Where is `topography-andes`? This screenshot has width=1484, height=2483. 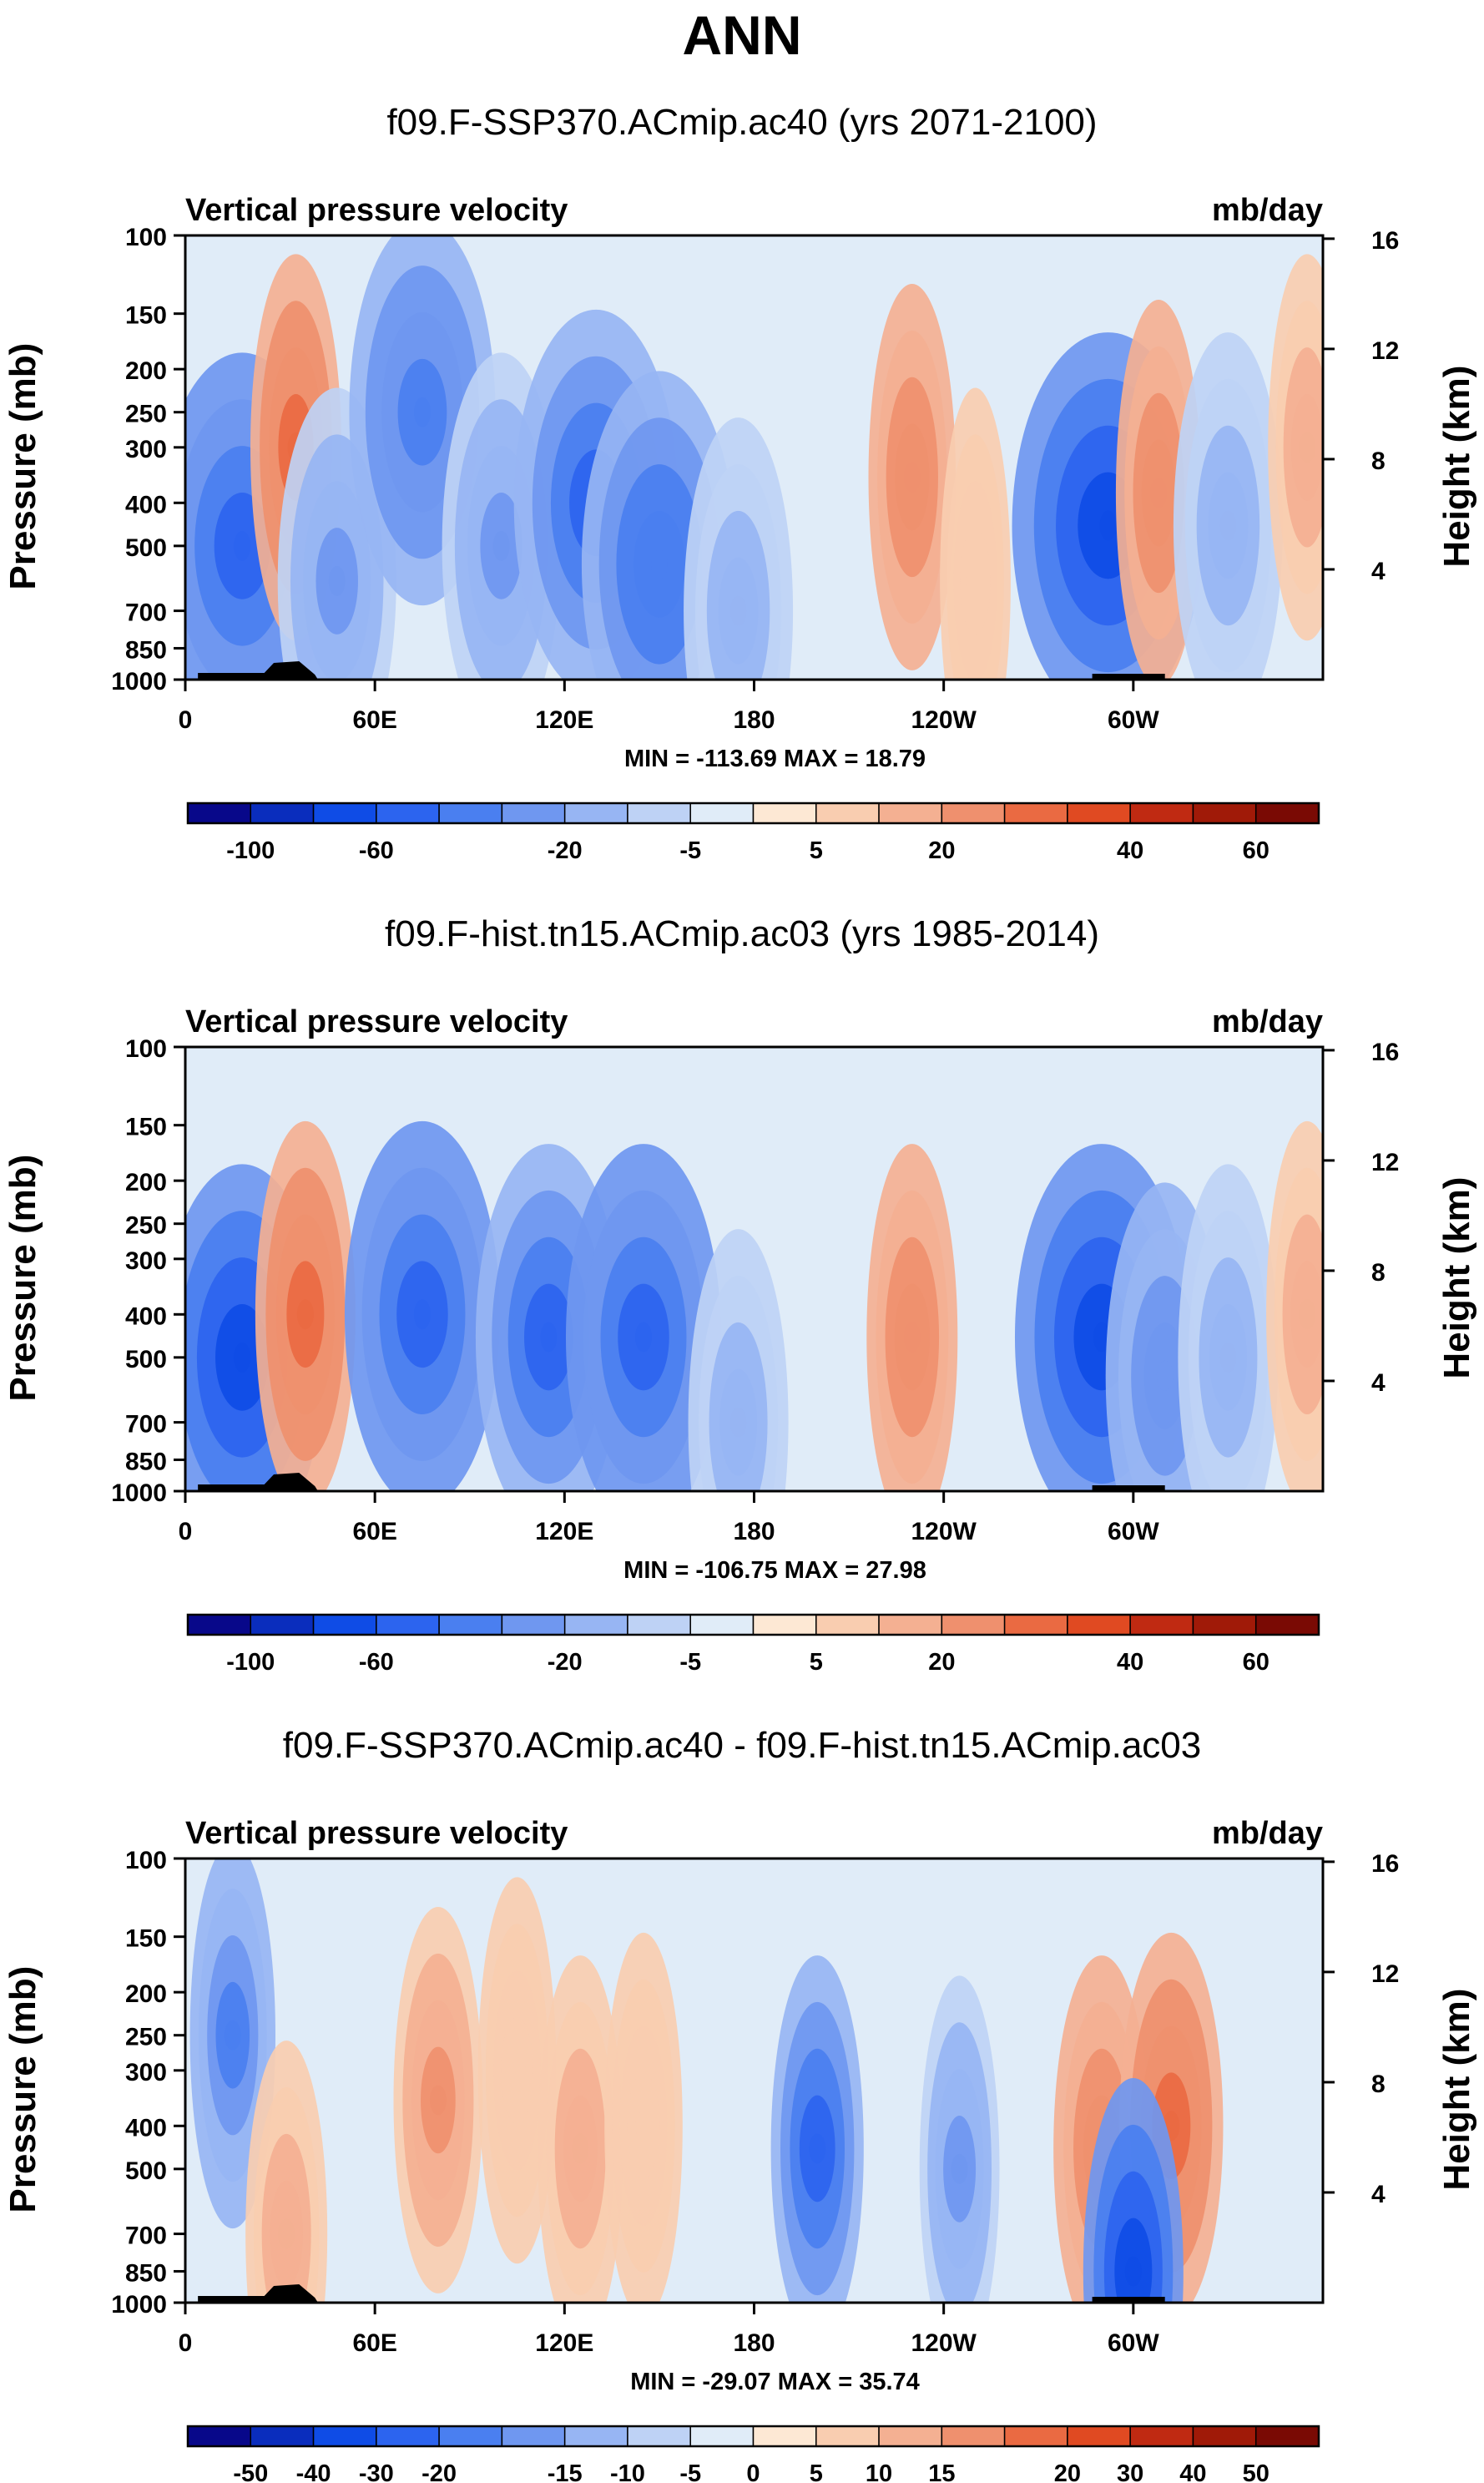
topography-andes is located at coordinates (1128, 1488).